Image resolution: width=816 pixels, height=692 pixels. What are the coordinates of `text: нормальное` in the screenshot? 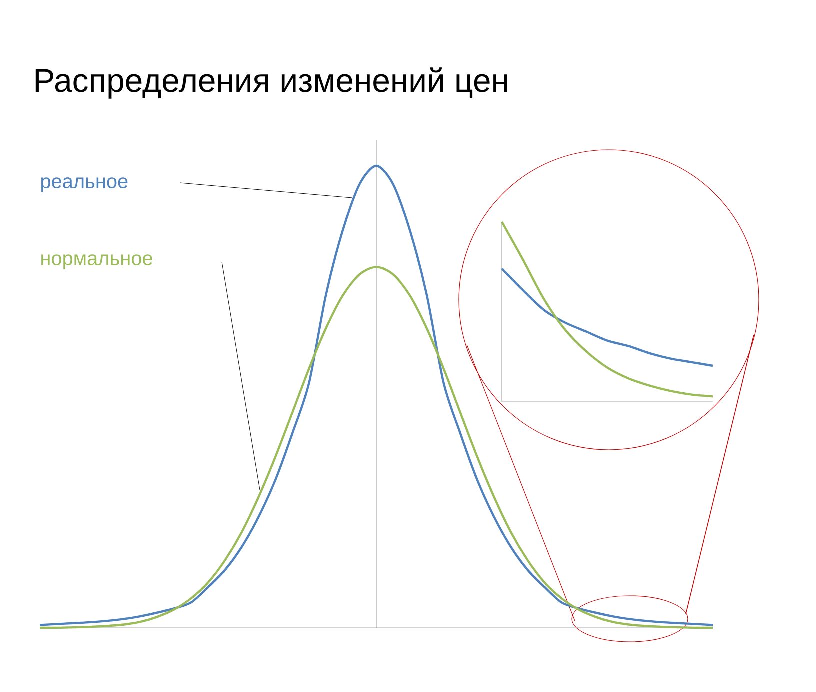 It's located at (97, 262).